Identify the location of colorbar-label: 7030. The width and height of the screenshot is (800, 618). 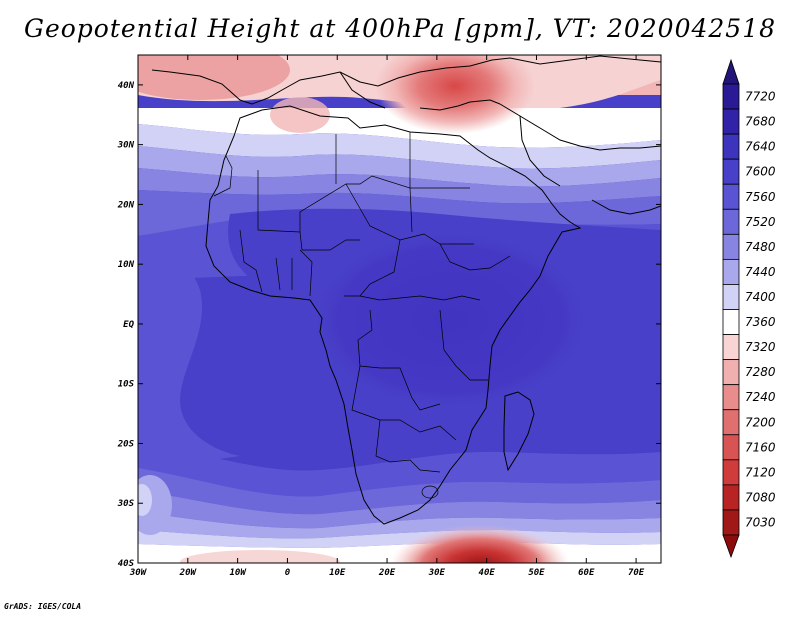
(760, 522).